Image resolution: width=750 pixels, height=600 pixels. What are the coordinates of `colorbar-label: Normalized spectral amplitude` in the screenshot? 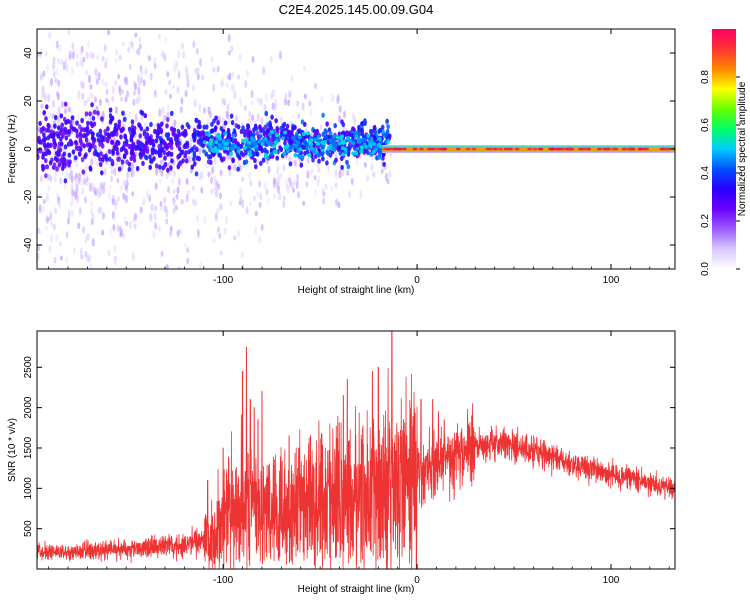 It's located at (742, 148).